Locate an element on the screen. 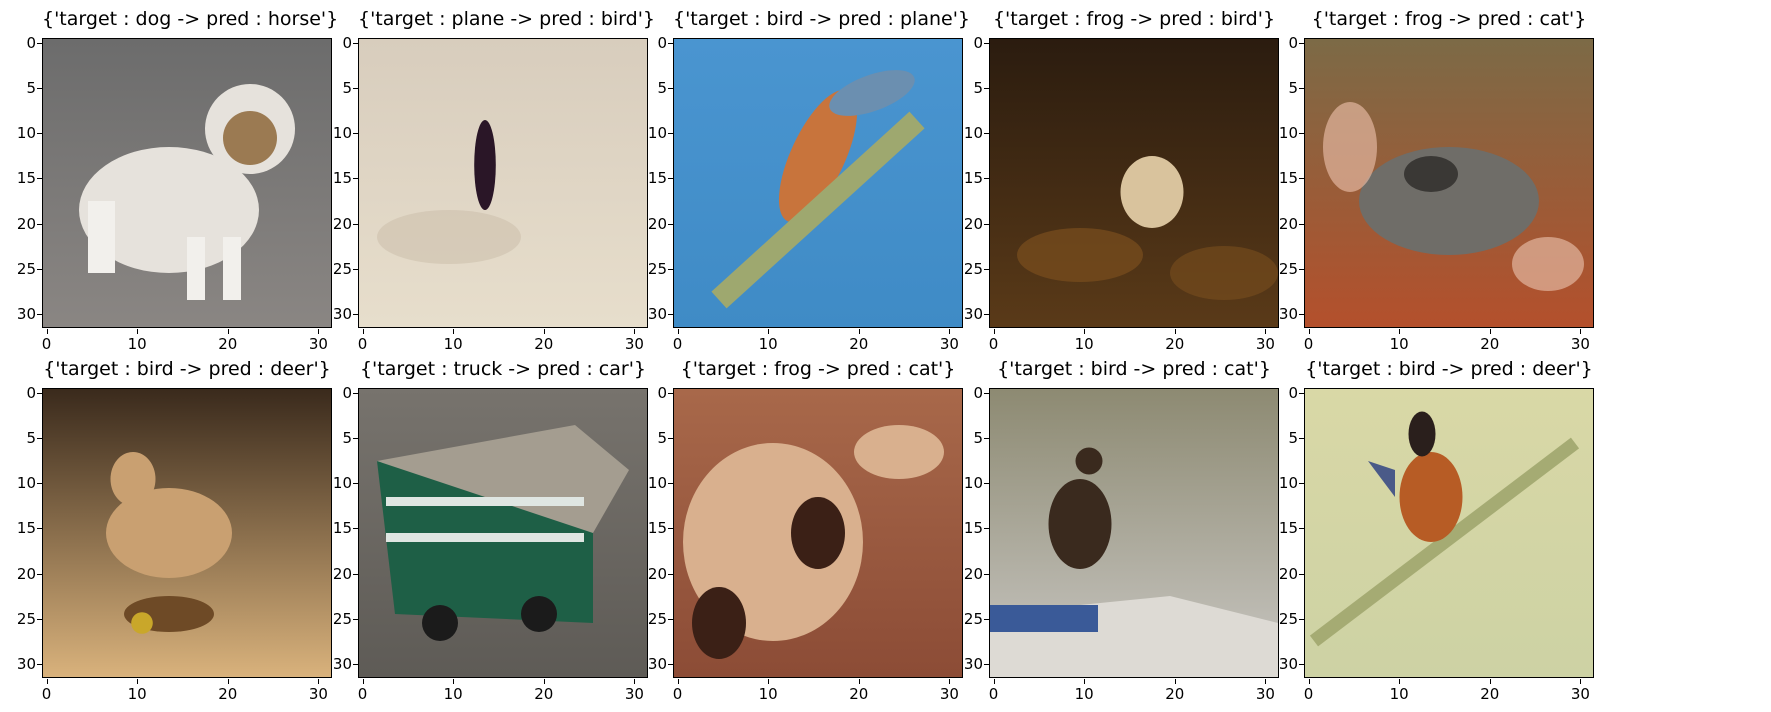 The height and width of the screenshot is (712, 1771). panel-title: {'target : bird -> pred : cat'} is located at coordinates (1134, 369).